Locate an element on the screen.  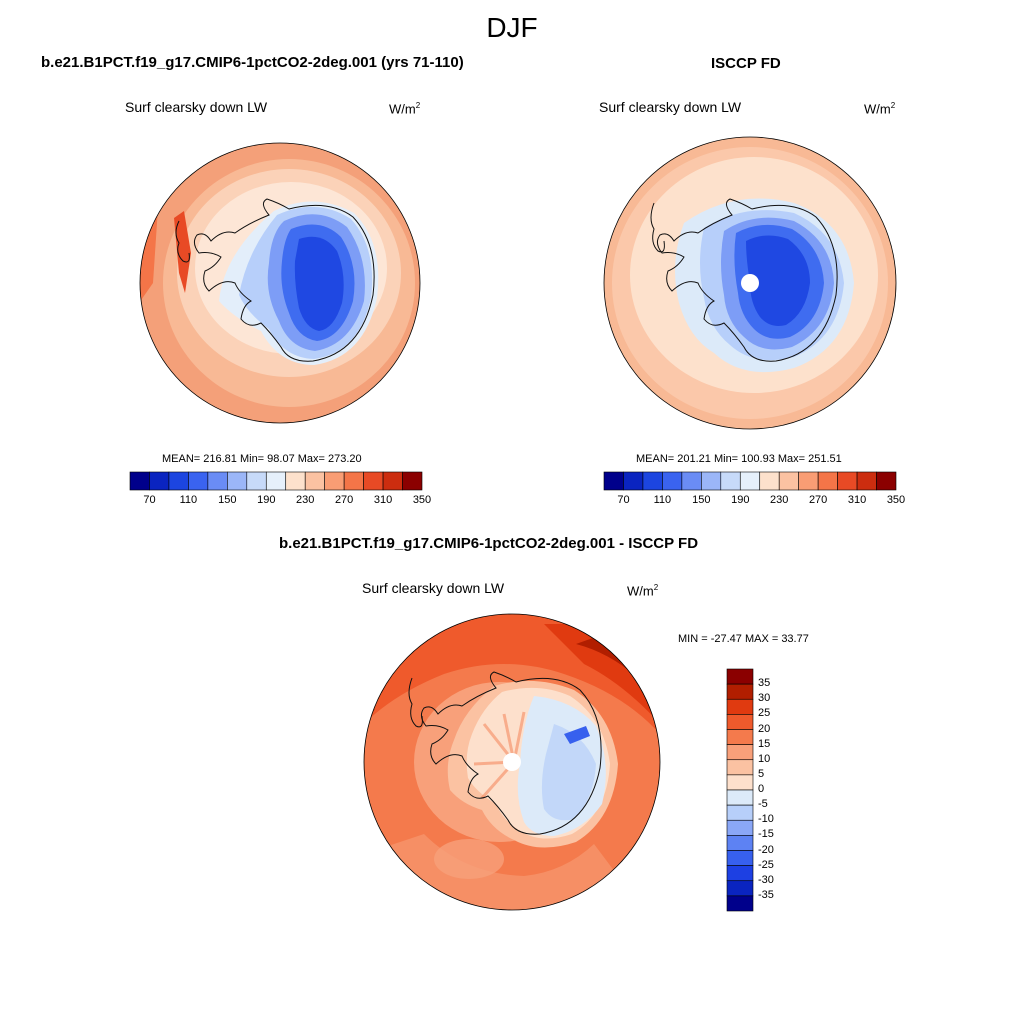
obs-colorbar is located at coordinates (750, 481).